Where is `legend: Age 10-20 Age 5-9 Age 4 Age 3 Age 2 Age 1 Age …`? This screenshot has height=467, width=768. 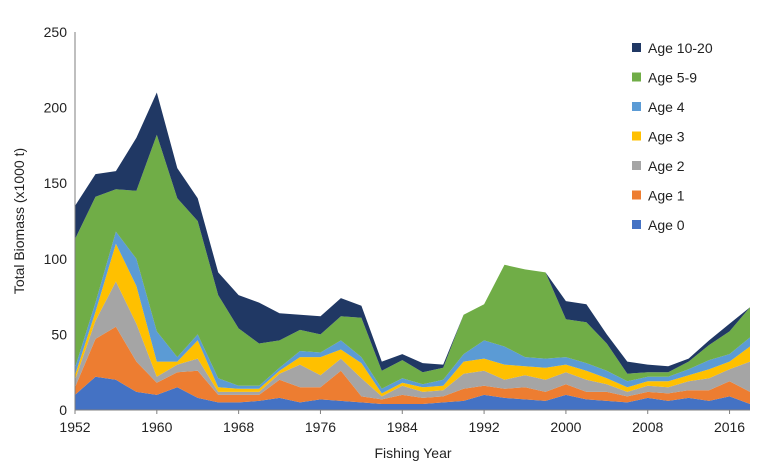 legend: Age 10-20 Age 5-9 Age 4 Age 3 Age 2 Age 1 Age … is located at coordinates (672, 136).